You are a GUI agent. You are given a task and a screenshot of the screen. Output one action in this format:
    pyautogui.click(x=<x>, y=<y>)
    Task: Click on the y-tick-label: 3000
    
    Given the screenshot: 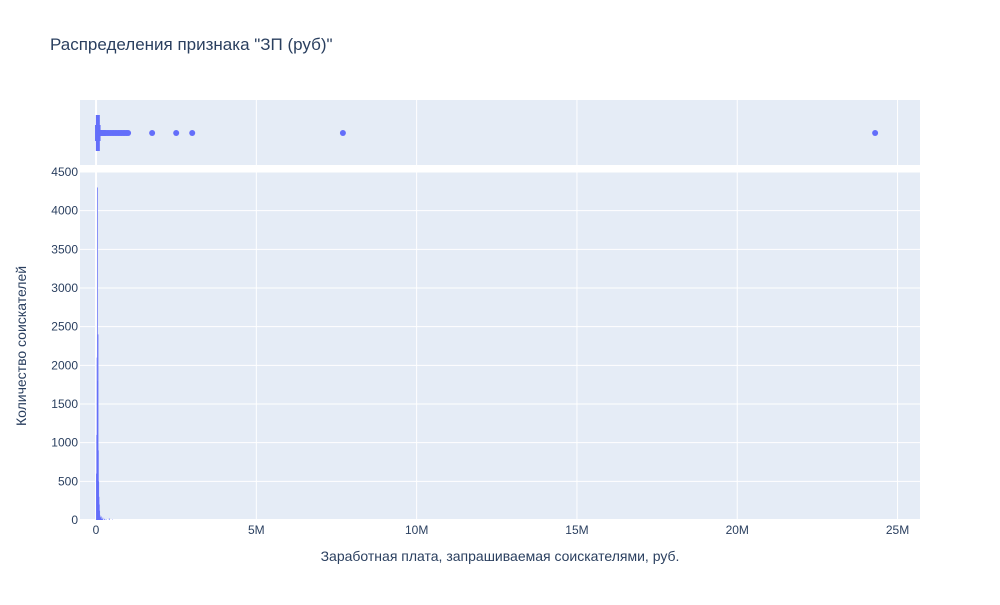 What is the action you would take?
    pyautogui.click(x=64, y=288)
    